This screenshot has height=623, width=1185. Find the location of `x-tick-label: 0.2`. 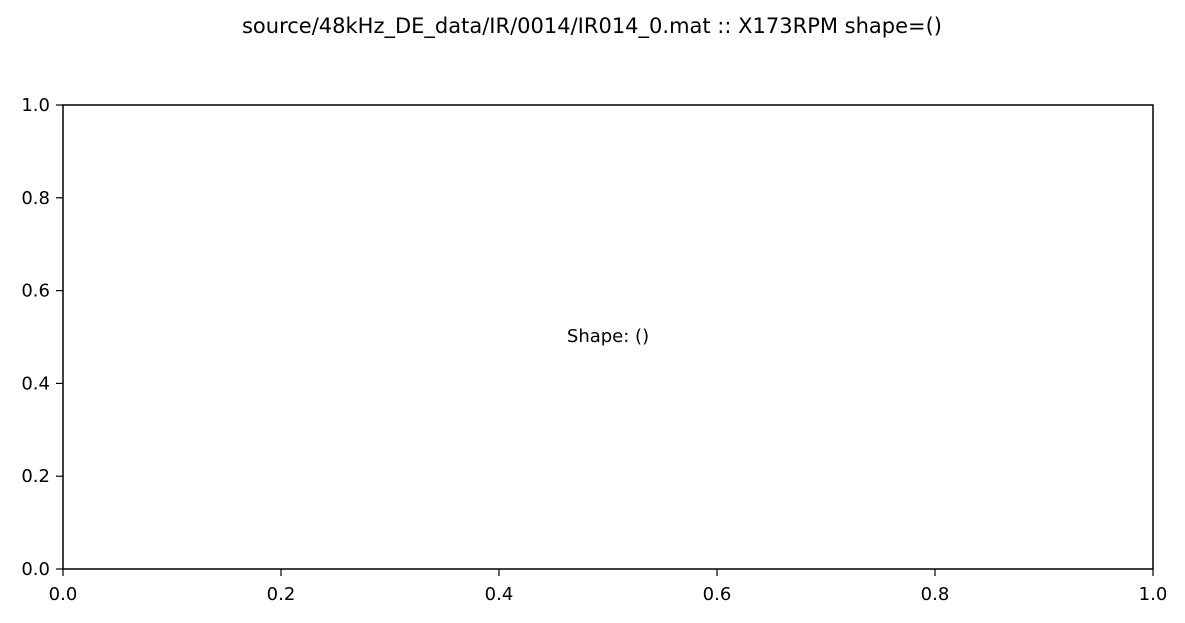

x-tick-label: 0.2 is located at coordinates (281, 594).